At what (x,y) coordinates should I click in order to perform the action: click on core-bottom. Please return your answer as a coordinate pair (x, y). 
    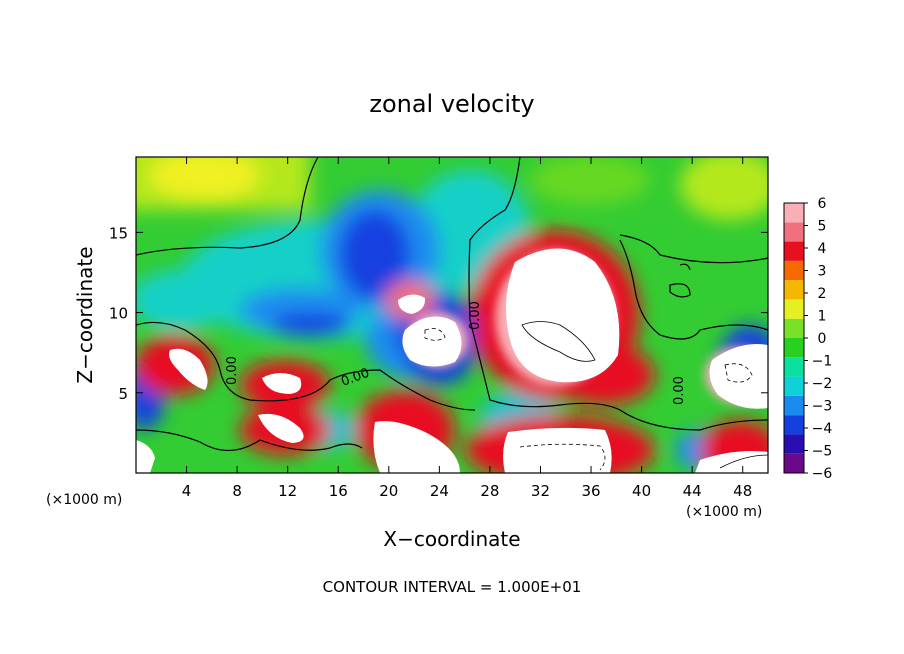
    Looking at the image, I should click on (557, 450).